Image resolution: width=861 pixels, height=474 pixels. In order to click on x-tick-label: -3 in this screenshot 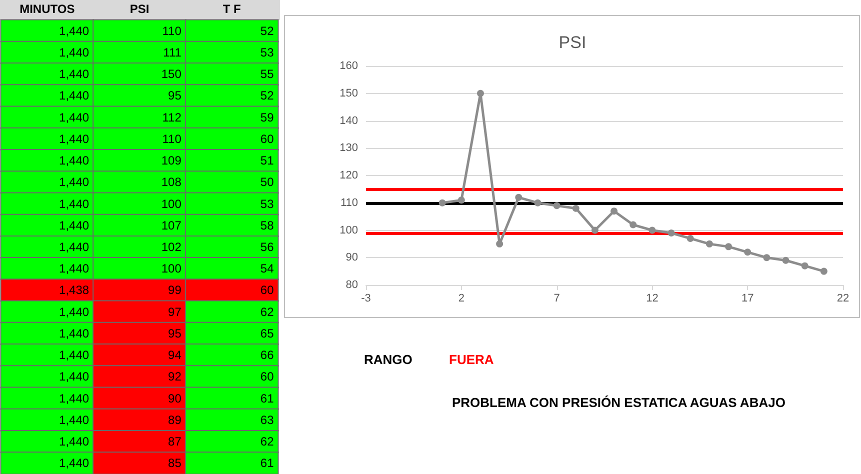, I will do `click(366, 298)`.